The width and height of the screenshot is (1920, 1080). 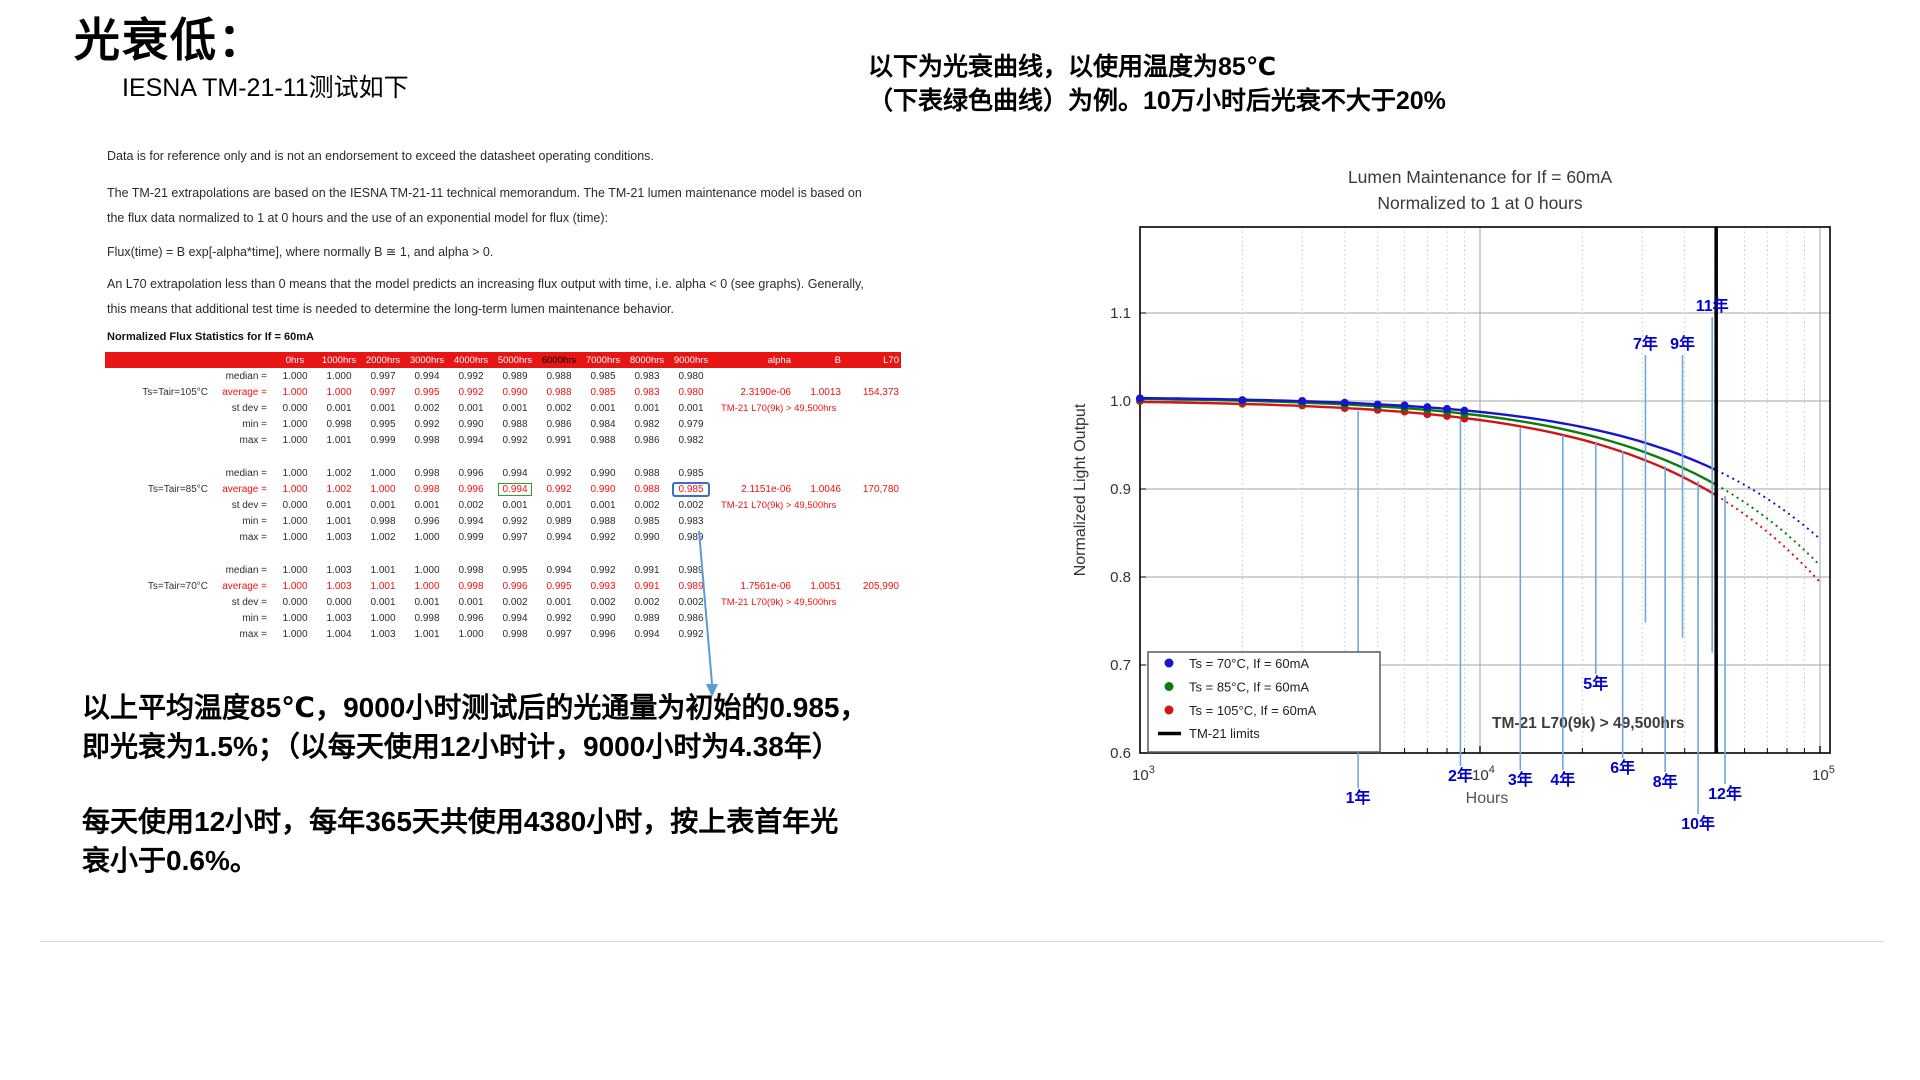 What do you see at coordinates (460, 821) in the screenshot?
I see `text-line: 每天使用12小时，每年365天共使用4380小时，按上表首年光` at bounding box center [460, 821].